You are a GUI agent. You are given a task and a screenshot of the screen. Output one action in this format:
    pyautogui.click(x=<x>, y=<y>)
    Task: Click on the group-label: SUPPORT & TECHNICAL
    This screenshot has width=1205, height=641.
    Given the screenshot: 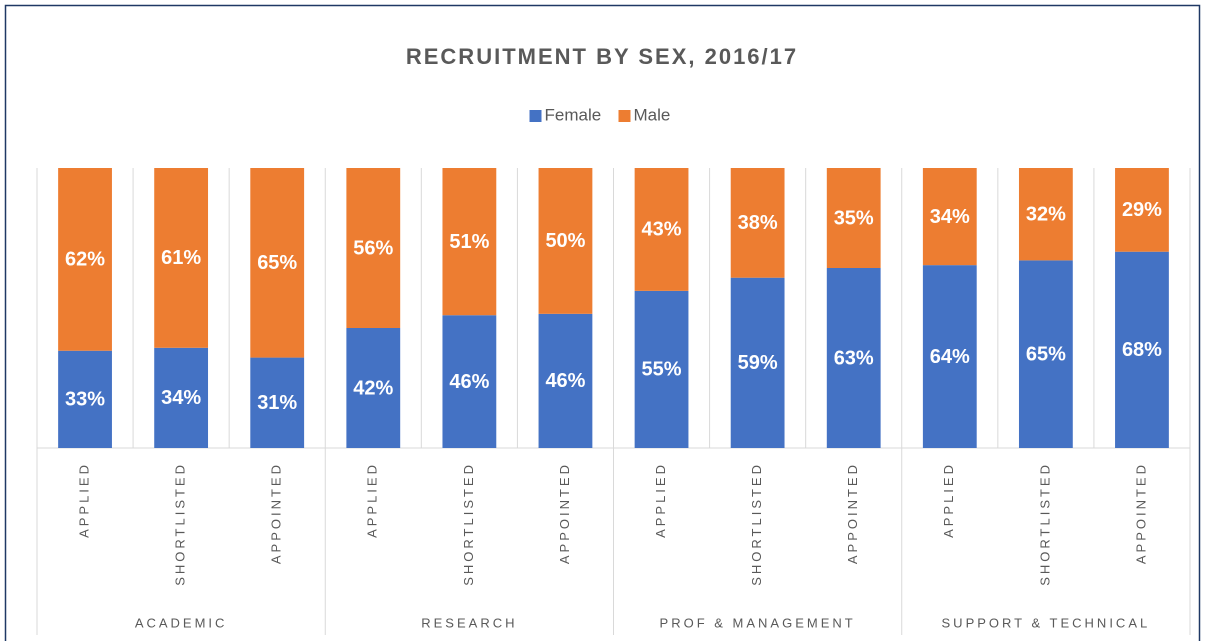 What is the action you would take?
    pyautogui.click(x=1046, y=622)
    